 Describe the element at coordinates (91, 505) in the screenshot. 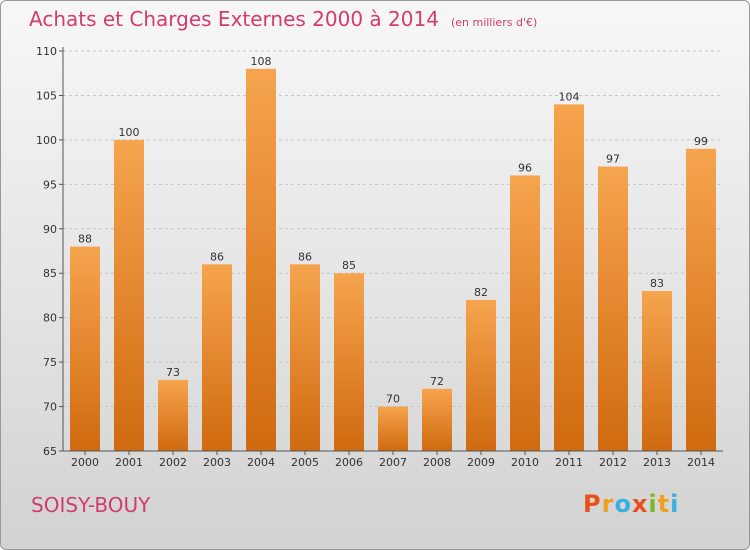

I see `commune-name: SOISY-BOUY` at that location.